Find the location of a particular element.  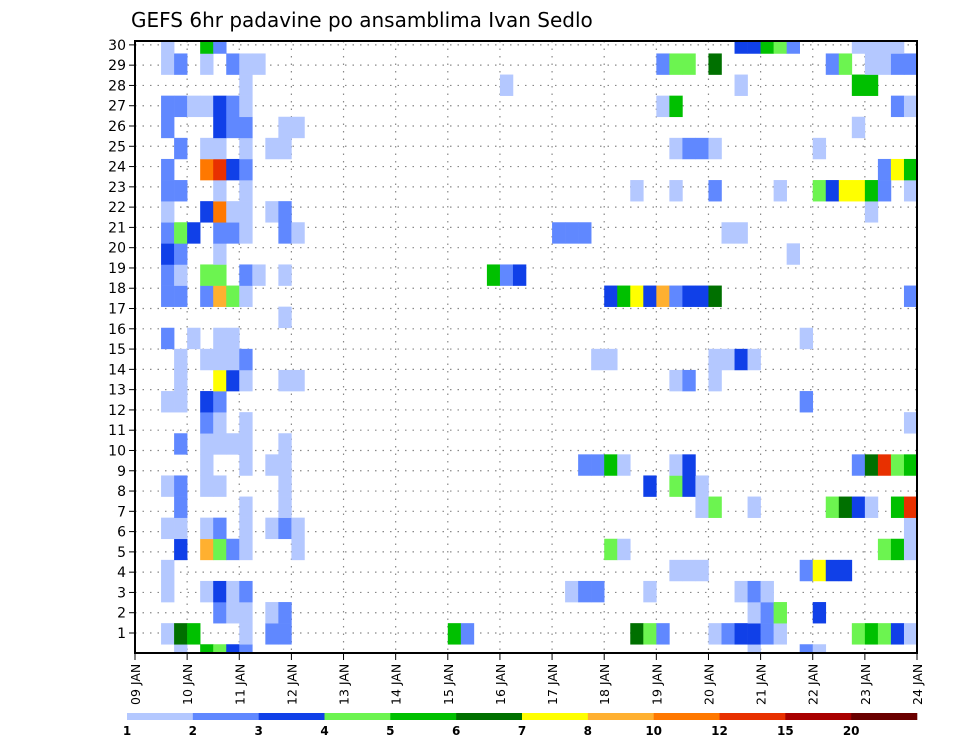

y-tick-label: 17 is located at coordinates (117, 310).